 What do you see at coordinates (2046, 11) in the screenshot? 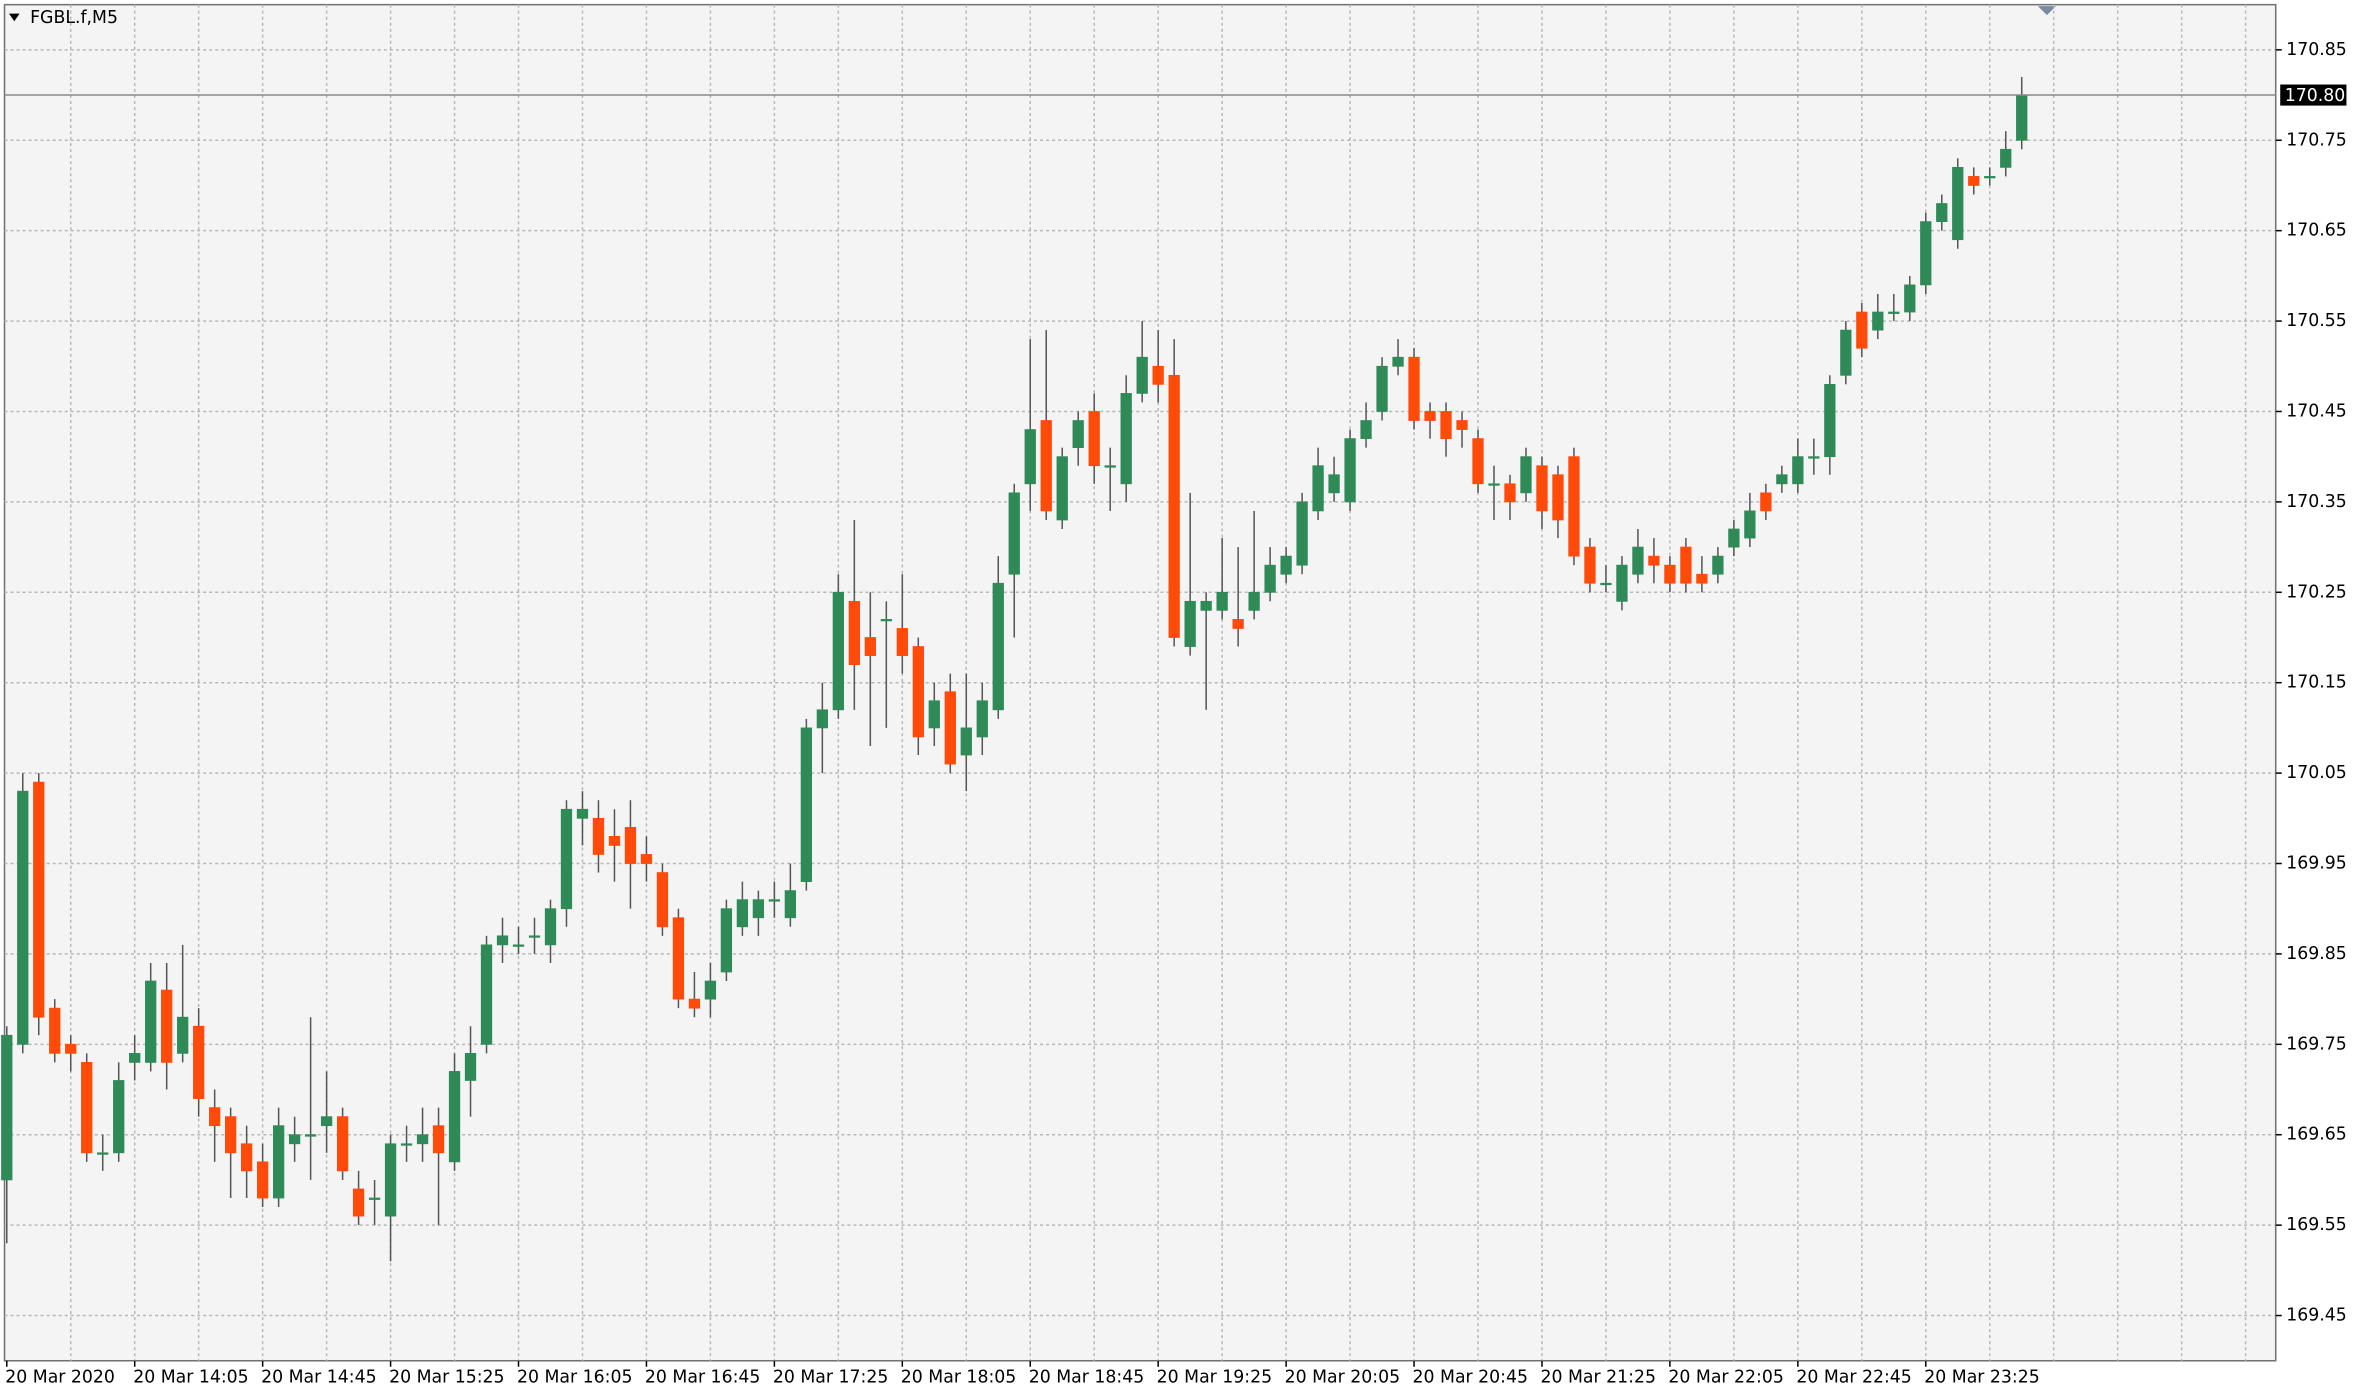
I see `shift-marker` at bounding box center [2046, 11].